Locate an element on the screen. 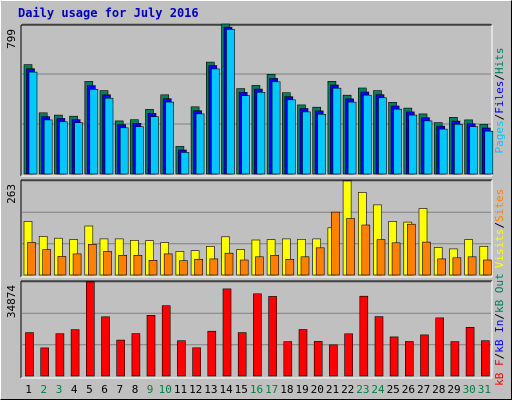 The height and width of the screenshot is (400, 512). chart-title: Daily usage for July 2016 is located at coordinates (108, 13).